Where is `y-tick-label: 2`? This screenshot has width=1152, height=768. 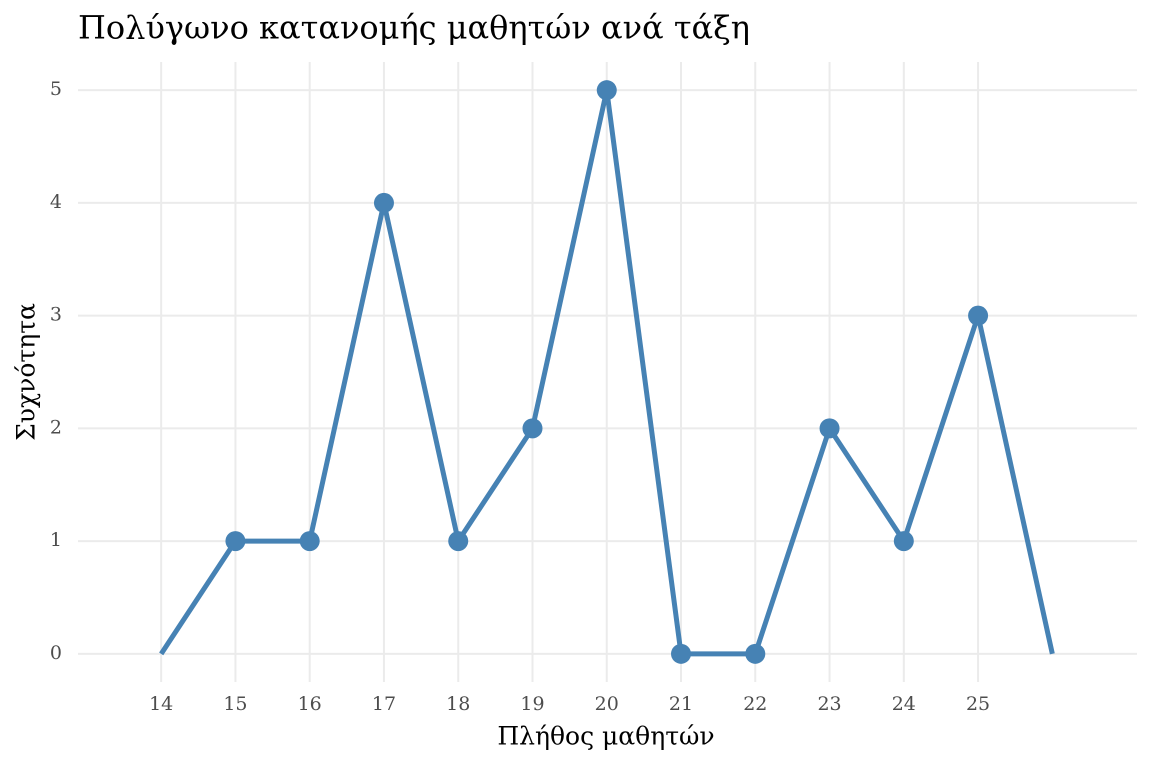 y-tick-label: 2 is located at coordinates (56, 427).